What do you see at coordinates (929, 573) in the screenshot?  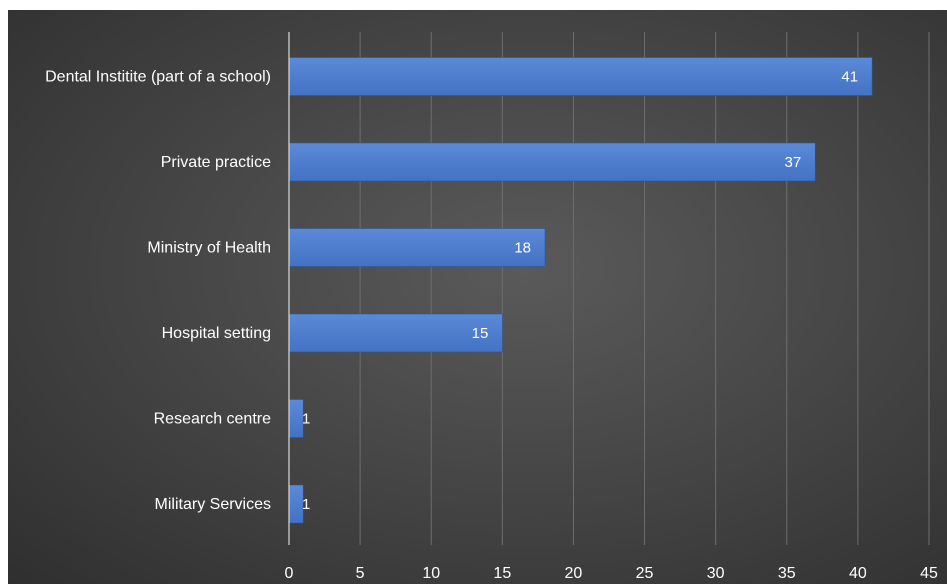 I see `x-tick-label: 45` at bounding box center [929, 573].